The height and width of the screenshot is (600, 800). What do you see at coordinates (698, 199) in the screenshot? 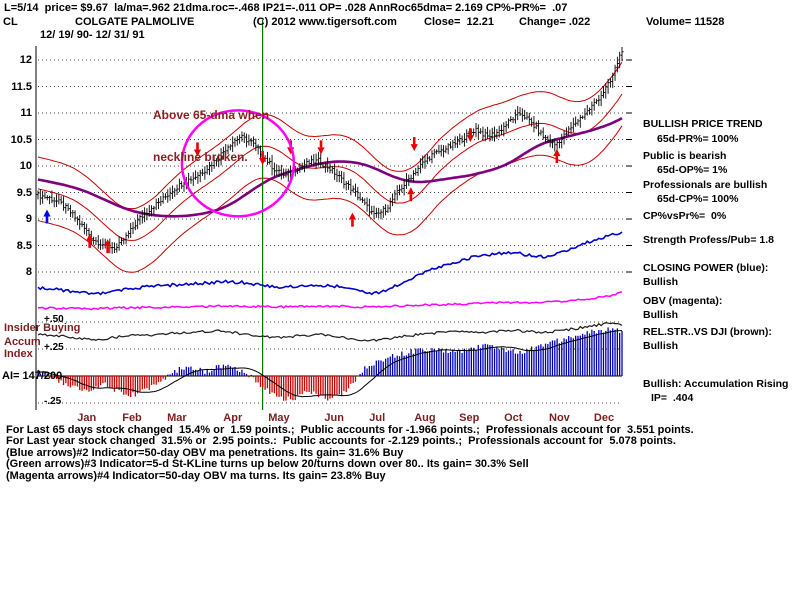
I see `right-panel-line: 65d-CP%= 100%` at bounding box center [698, 199].